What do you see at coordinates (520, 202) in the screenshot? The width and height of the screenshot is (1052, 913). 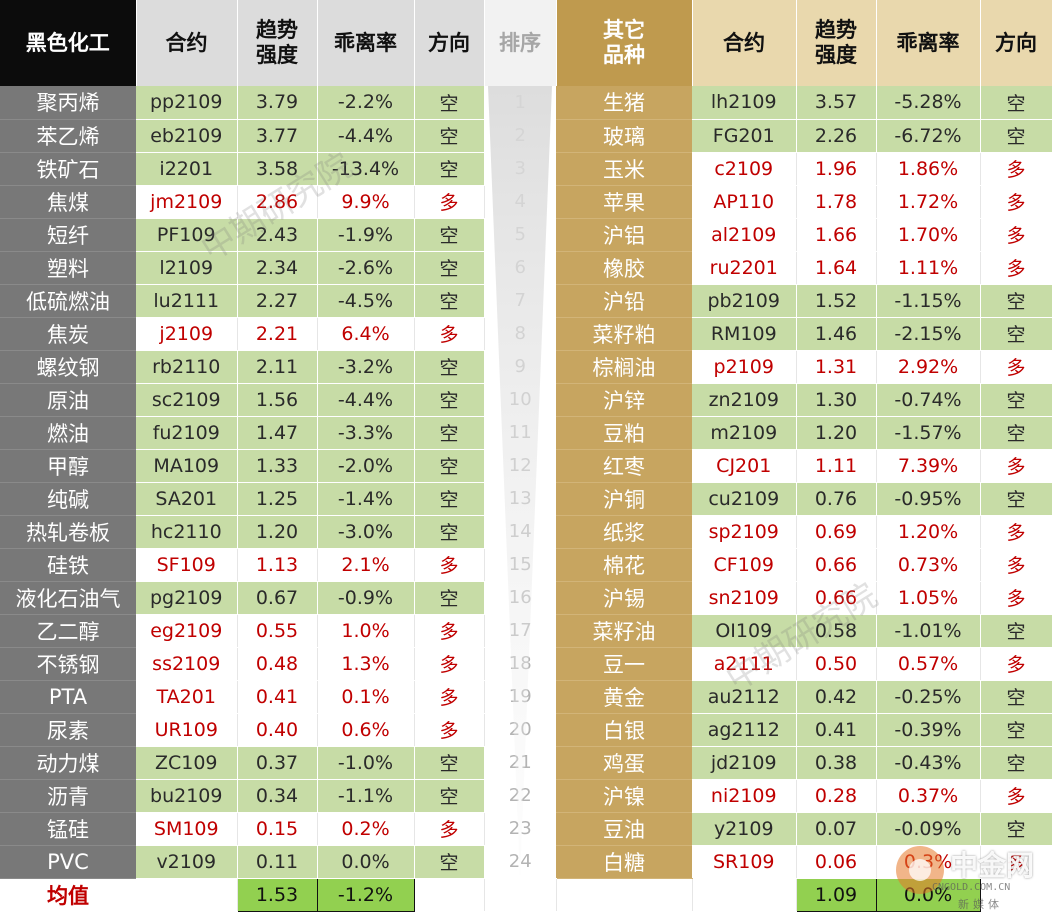 I see `rank-number: 4` at bounding box center [520, 202].